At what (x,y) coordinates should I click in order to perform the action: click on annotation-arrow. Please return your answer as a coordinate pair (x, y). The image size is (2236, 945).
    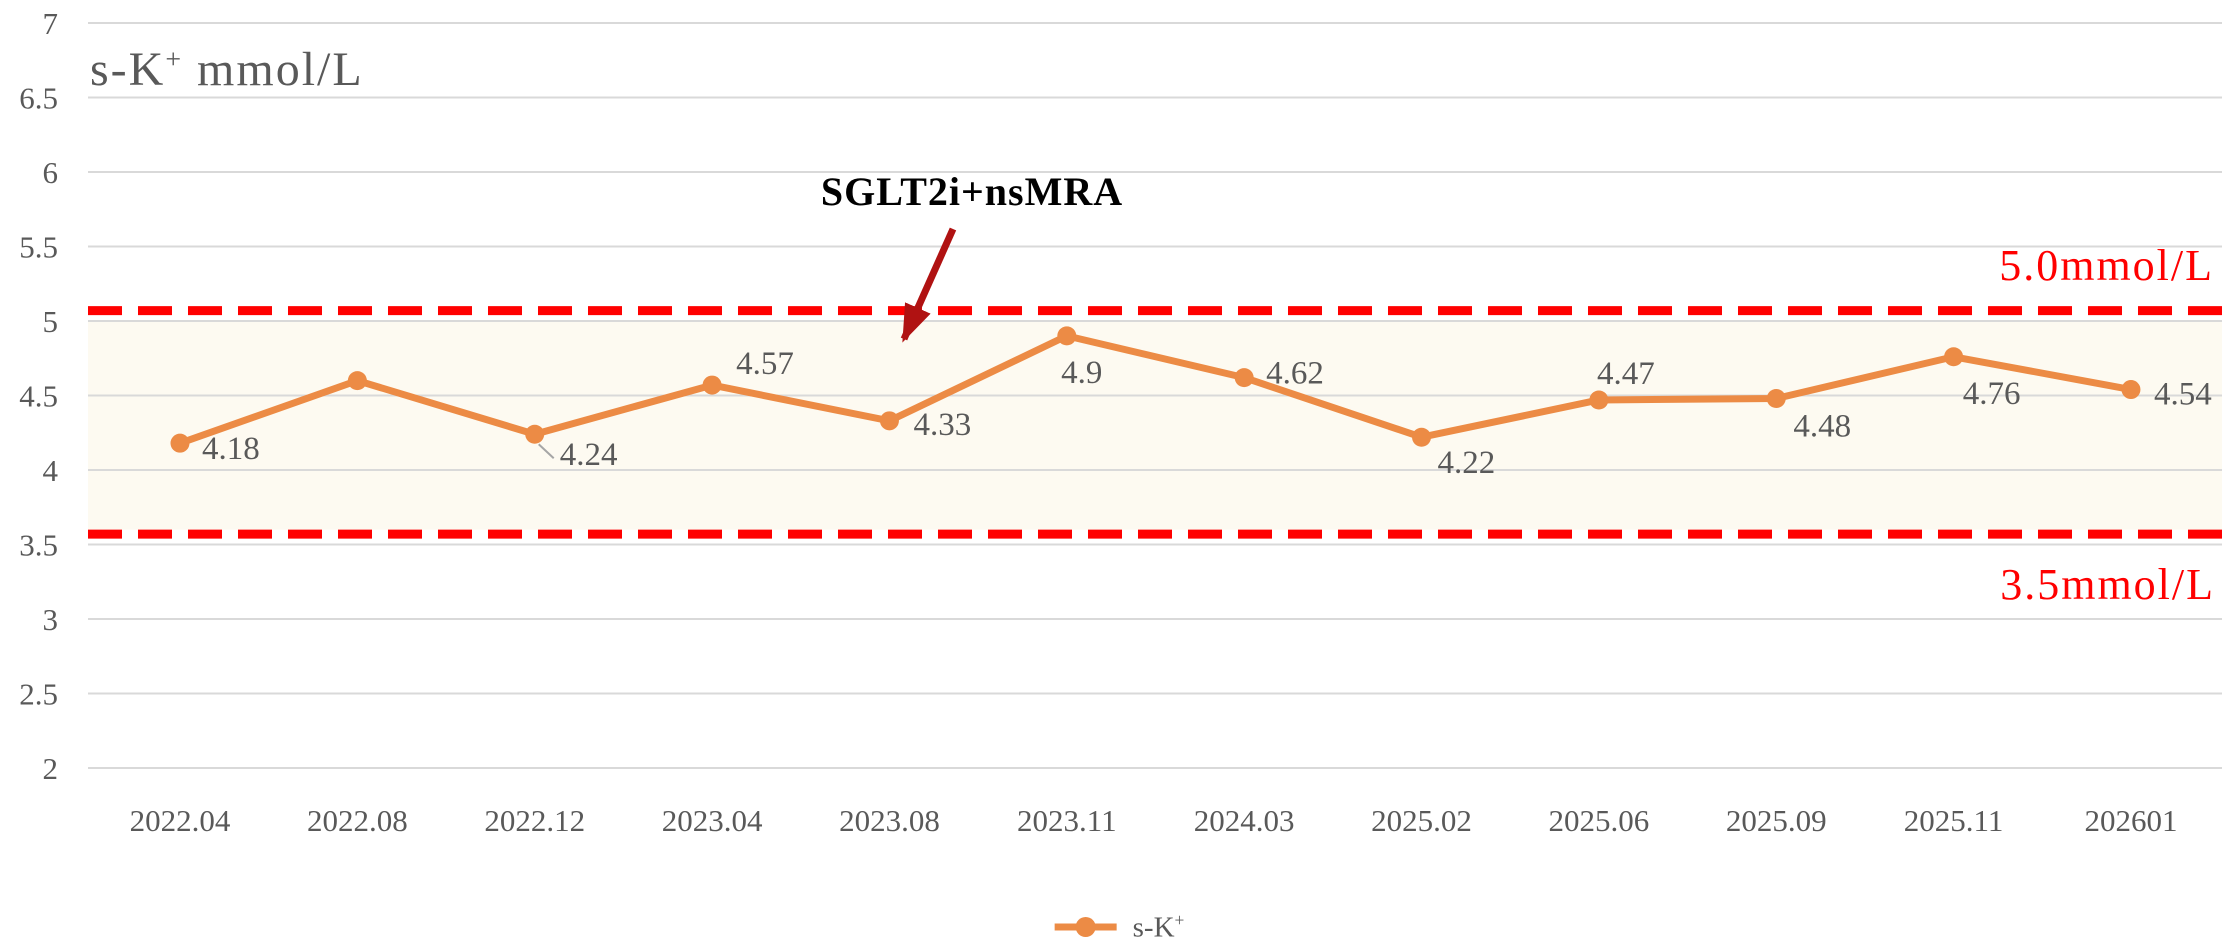
    Looking at the image, I should click on (928, 285).